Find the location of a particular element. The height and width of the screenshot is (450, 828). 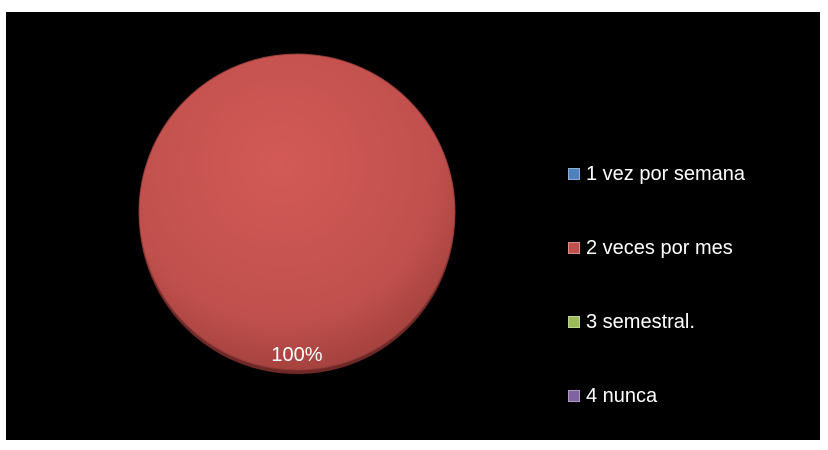

legend-label-2: 2 veces por mes is located at coordinates (659, 248).